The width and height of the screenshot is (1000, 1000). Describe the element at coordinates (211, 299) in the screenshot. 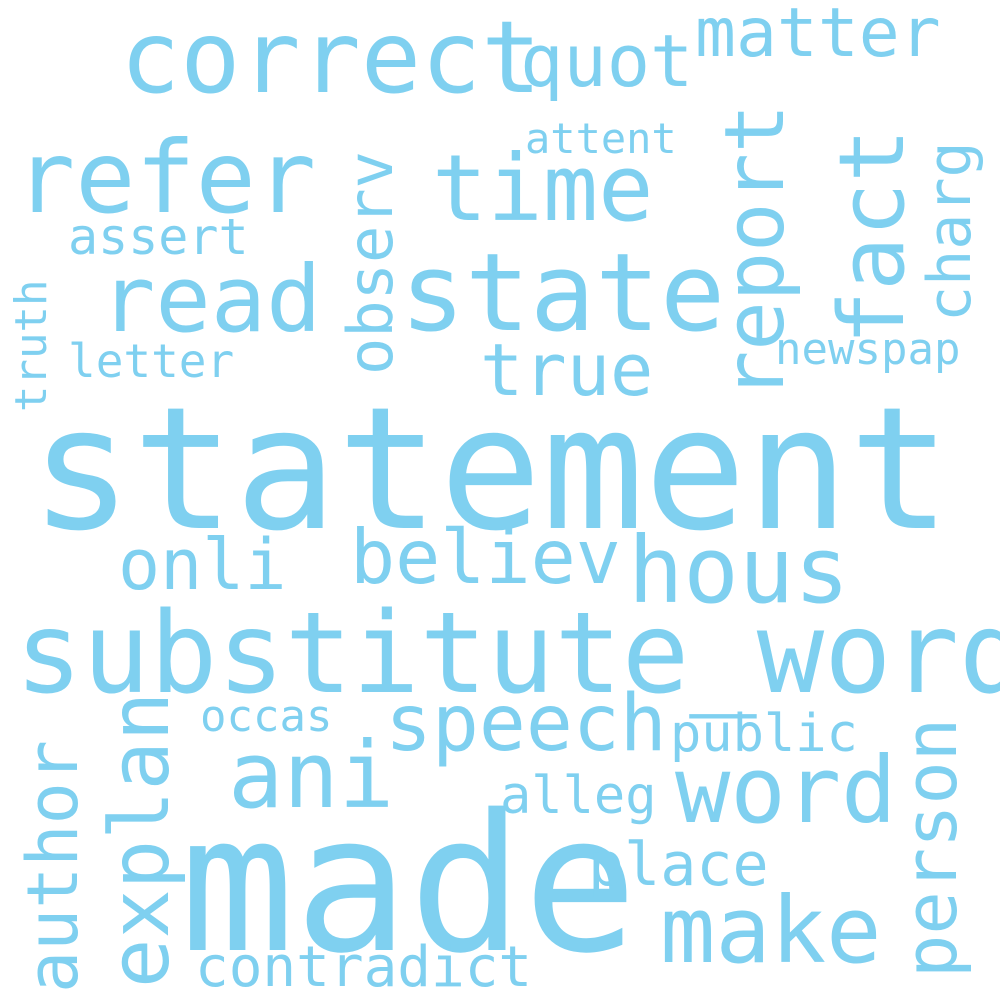

I see `word-read: read` at that location.